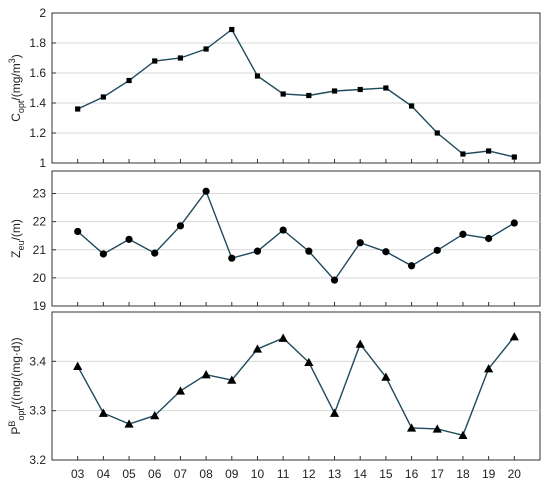  I want to click on x-tick-label: 20, so click(515, 474).